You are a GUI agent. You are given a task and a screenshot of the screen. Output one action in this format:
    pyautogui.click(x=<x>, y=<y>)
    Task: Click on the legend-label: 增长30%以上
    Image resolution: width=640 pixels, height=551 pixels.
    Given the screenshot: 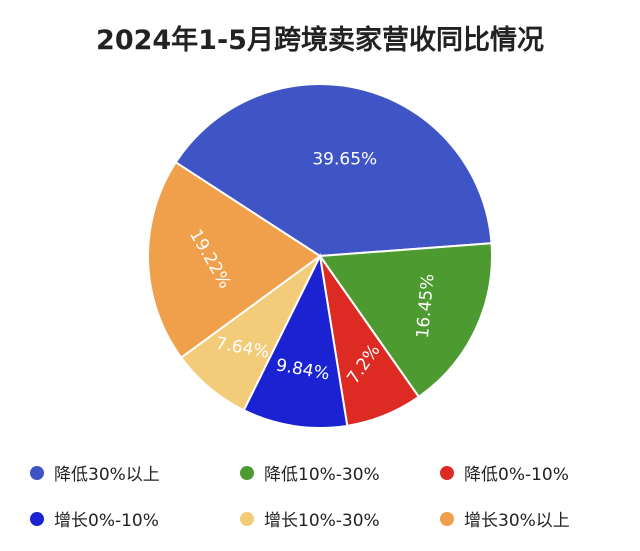 What is the action you would take?
    pyautogui.click(x=517, y=521)
    